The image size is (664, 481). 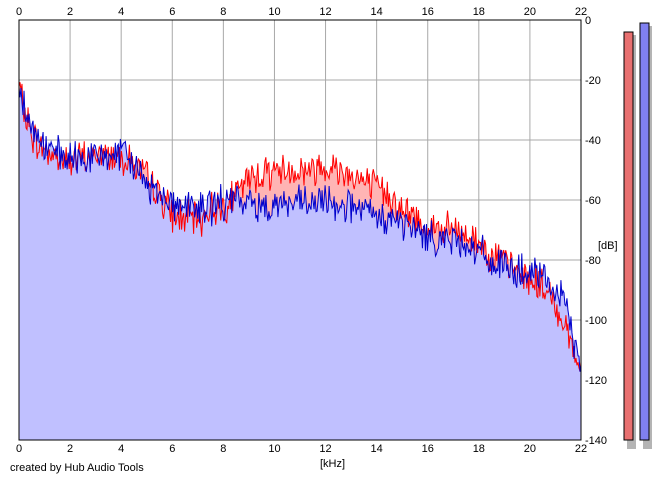 I want to click on y-tick-label: -120, so click(x=596, y=381).